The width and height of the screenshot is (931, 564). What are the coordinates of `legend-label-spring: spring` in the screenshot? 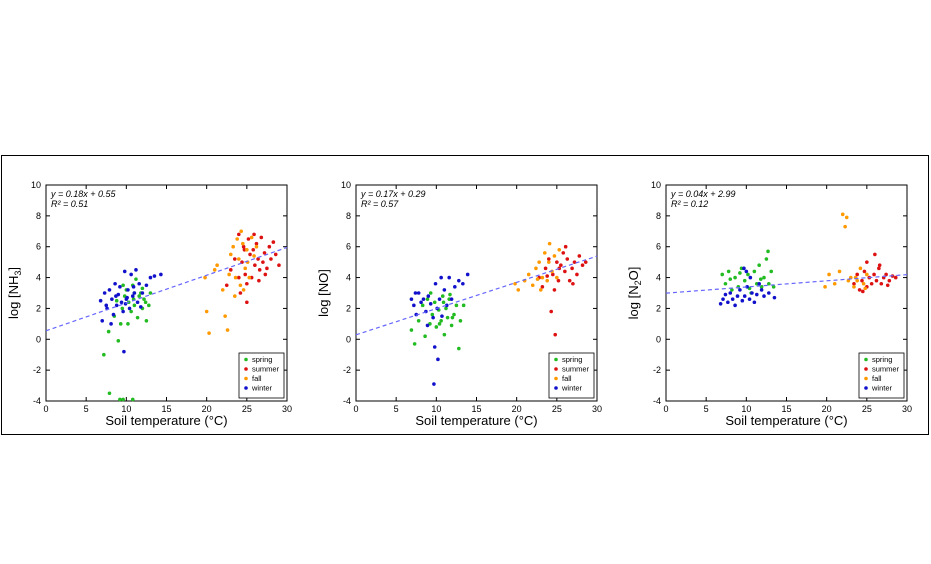 It's located at (882, 359).